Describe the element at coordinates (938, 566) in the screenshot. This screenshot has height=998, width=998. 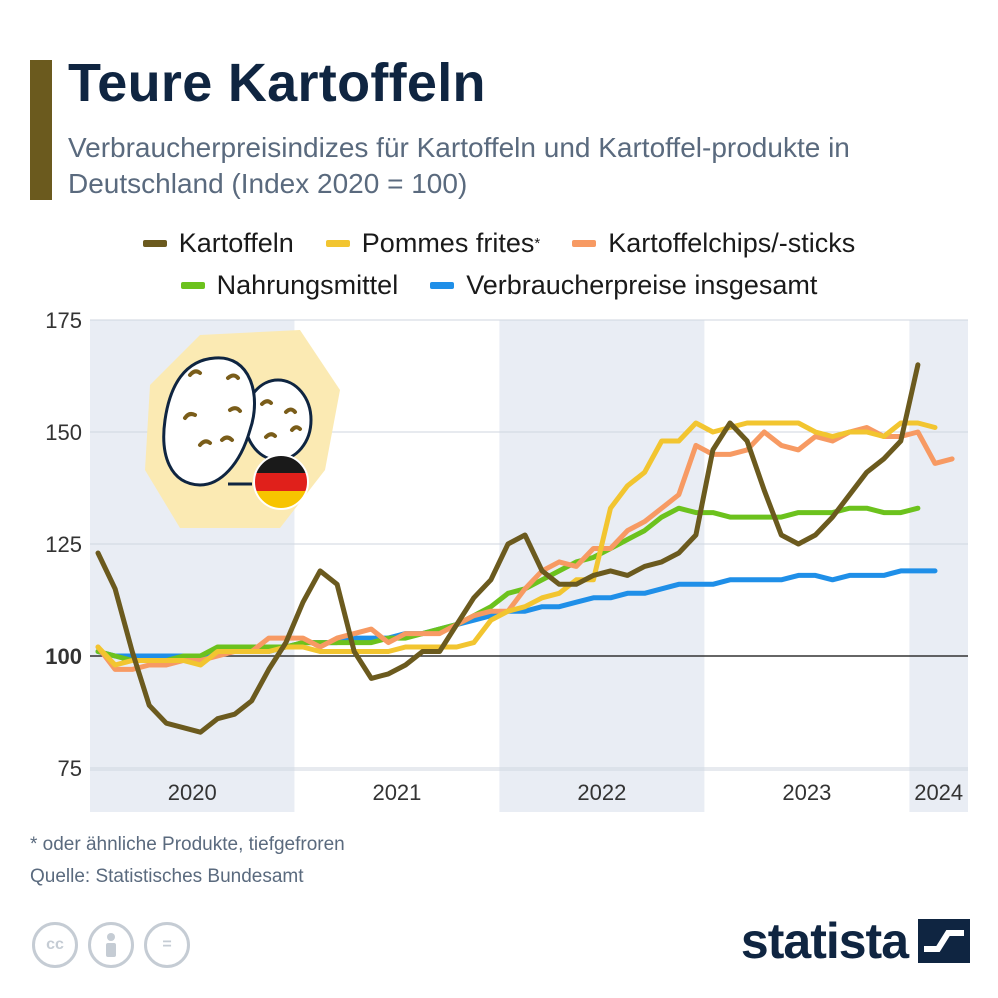
I see `year-band-2024` at that location.